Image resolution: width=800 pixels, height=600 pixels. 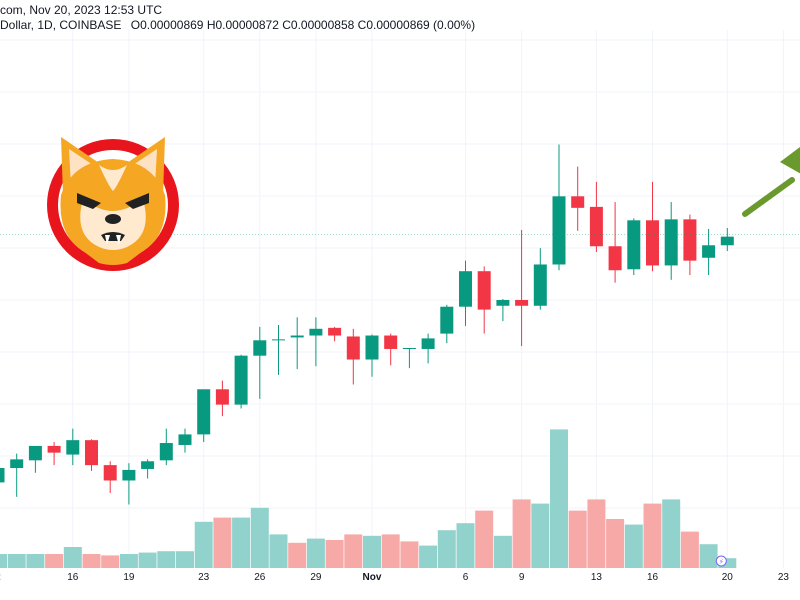 What do you see at coordinates (316, 577) in the screenshot?
I see `x-tick-label: 29` at bounding box center [316, 577].